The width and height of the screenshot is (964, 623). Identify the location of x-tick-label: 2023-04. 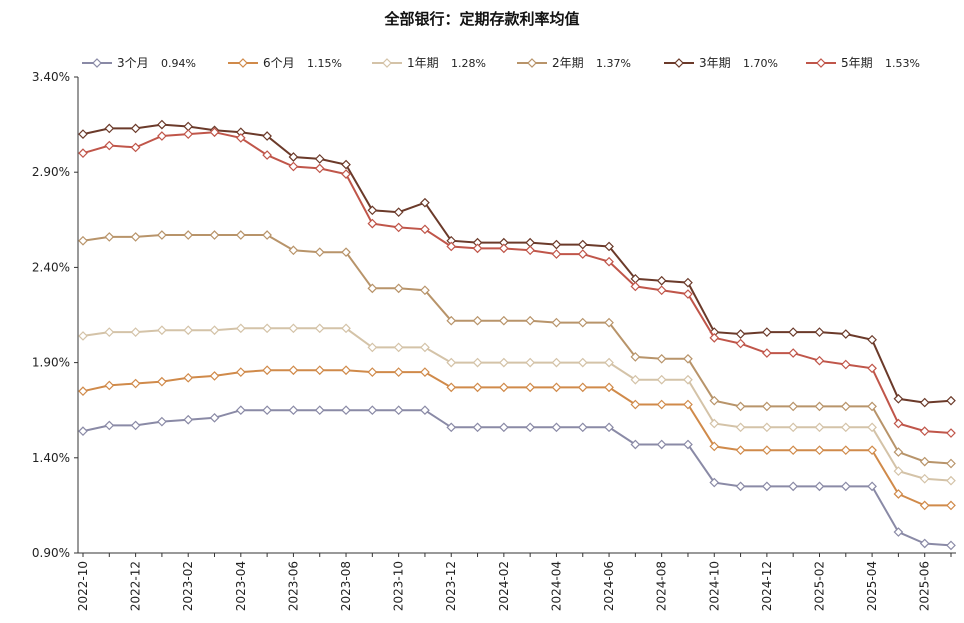
(241, 586).